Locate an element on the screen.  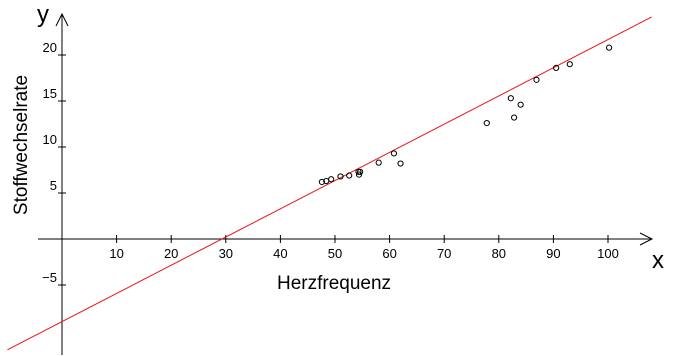
x-tick-label: 60 is located at coordinates (389, 253).